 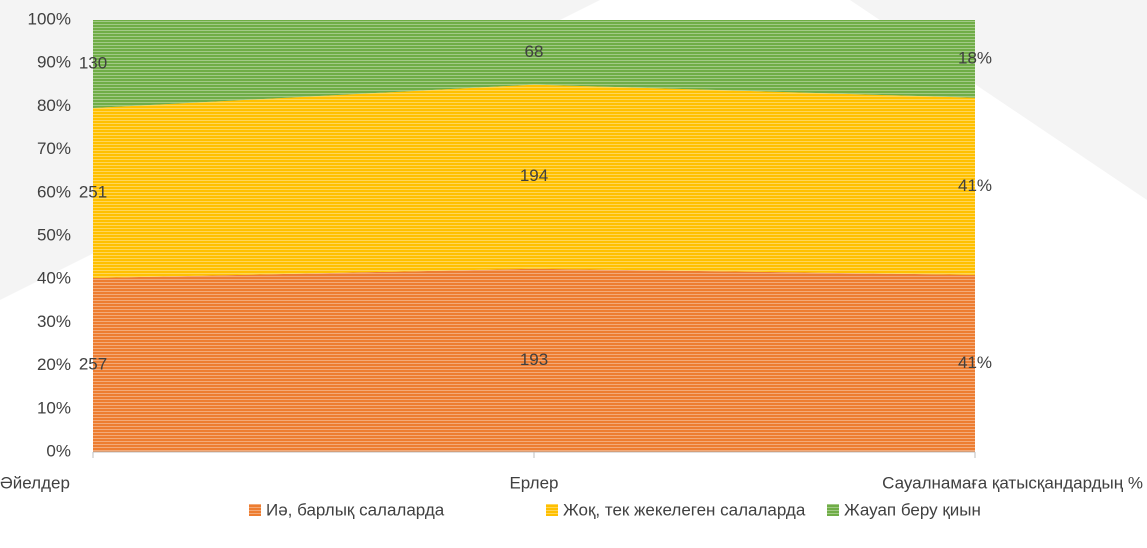 I want to click on y-tick-label: 80%, so click(x=54, y=105).